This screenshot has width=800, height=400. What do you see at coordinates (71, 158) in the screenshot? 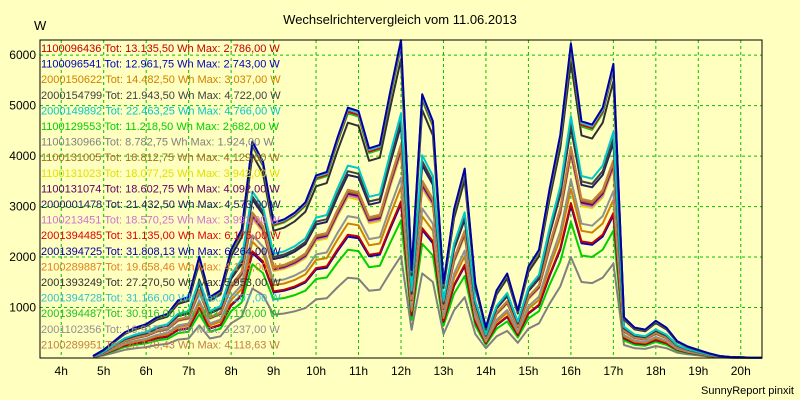
I see `legend-serial: 1100131005` at bounding box center [71, 158].